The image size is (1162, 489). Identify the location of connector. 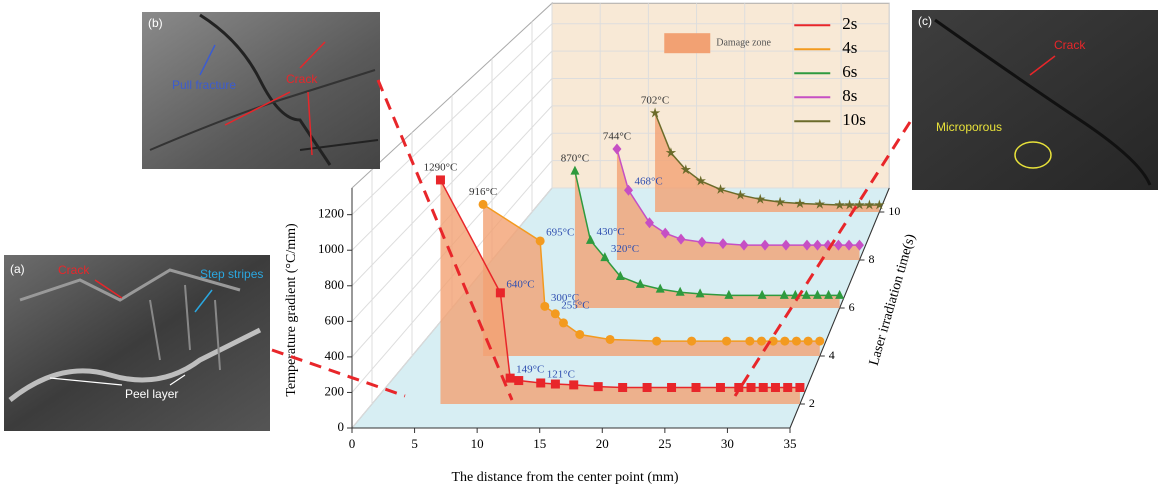
(822, 259).